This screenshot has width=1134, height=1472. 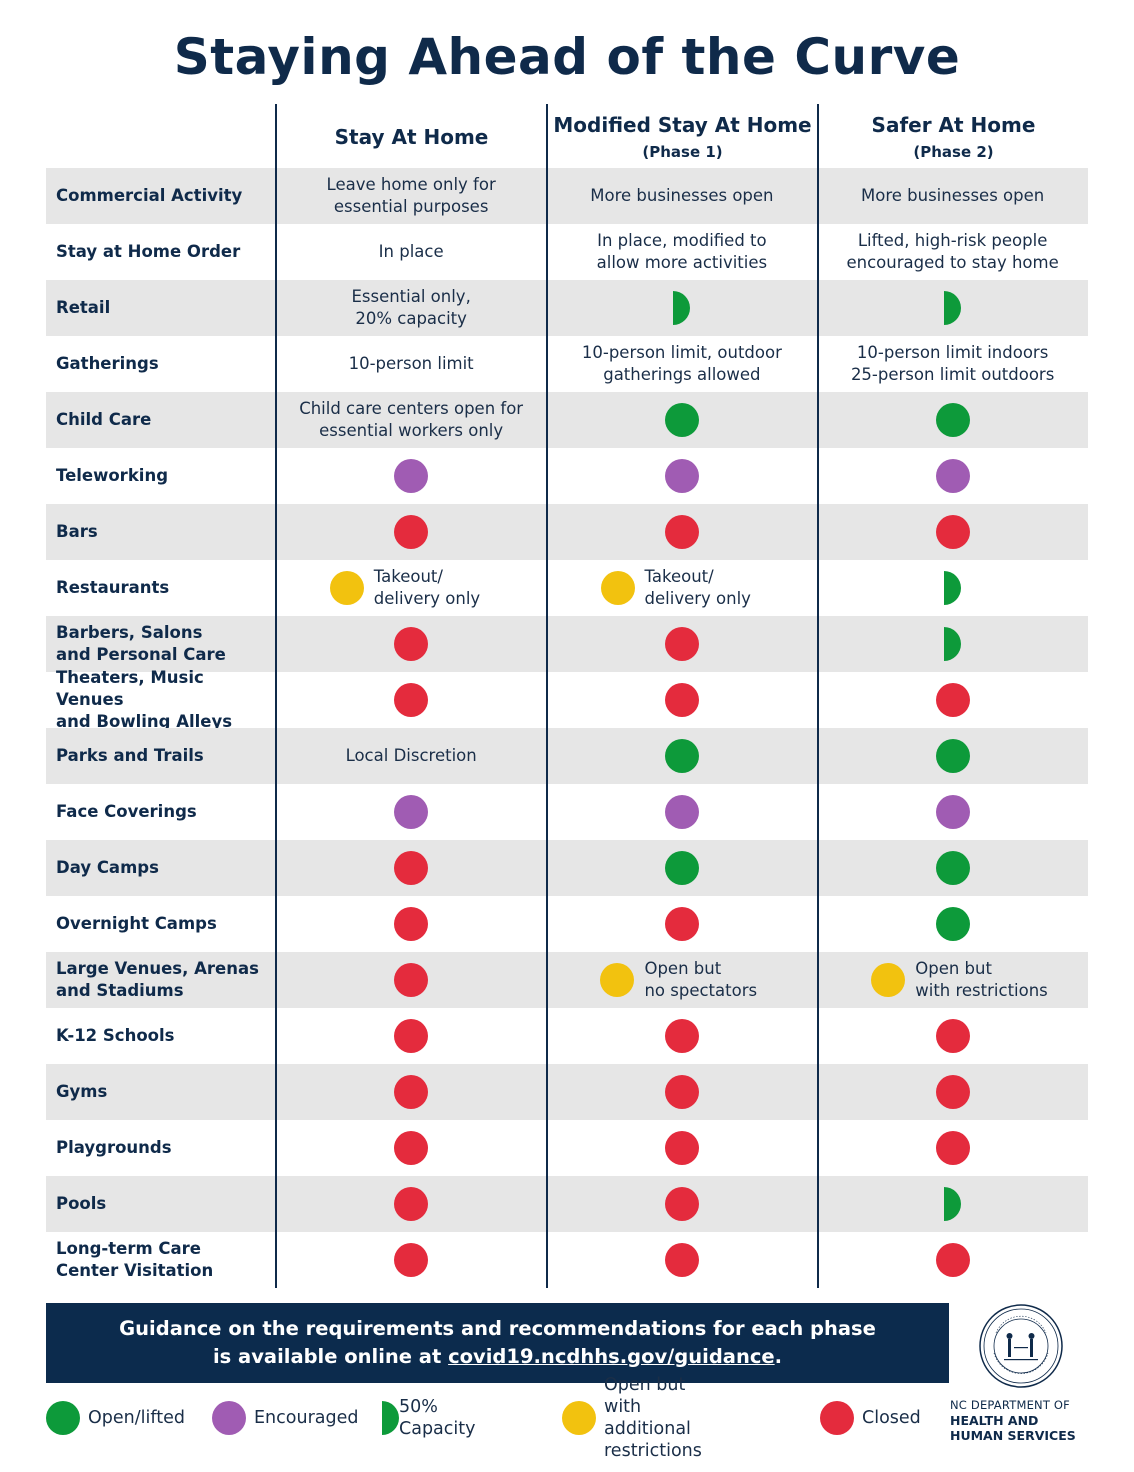 I want to click on table-row: K-12 Schools, so click(x=567, y=1036).